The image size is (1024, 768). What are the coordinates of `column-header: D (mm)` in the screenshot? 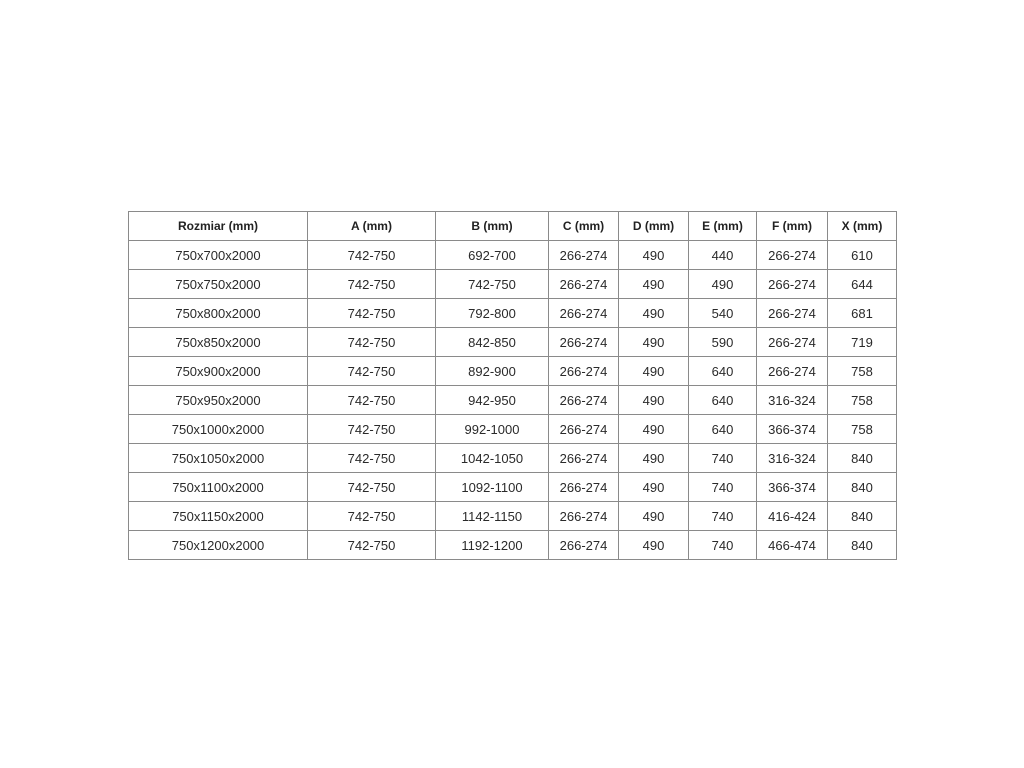 It's located at (653, 226).